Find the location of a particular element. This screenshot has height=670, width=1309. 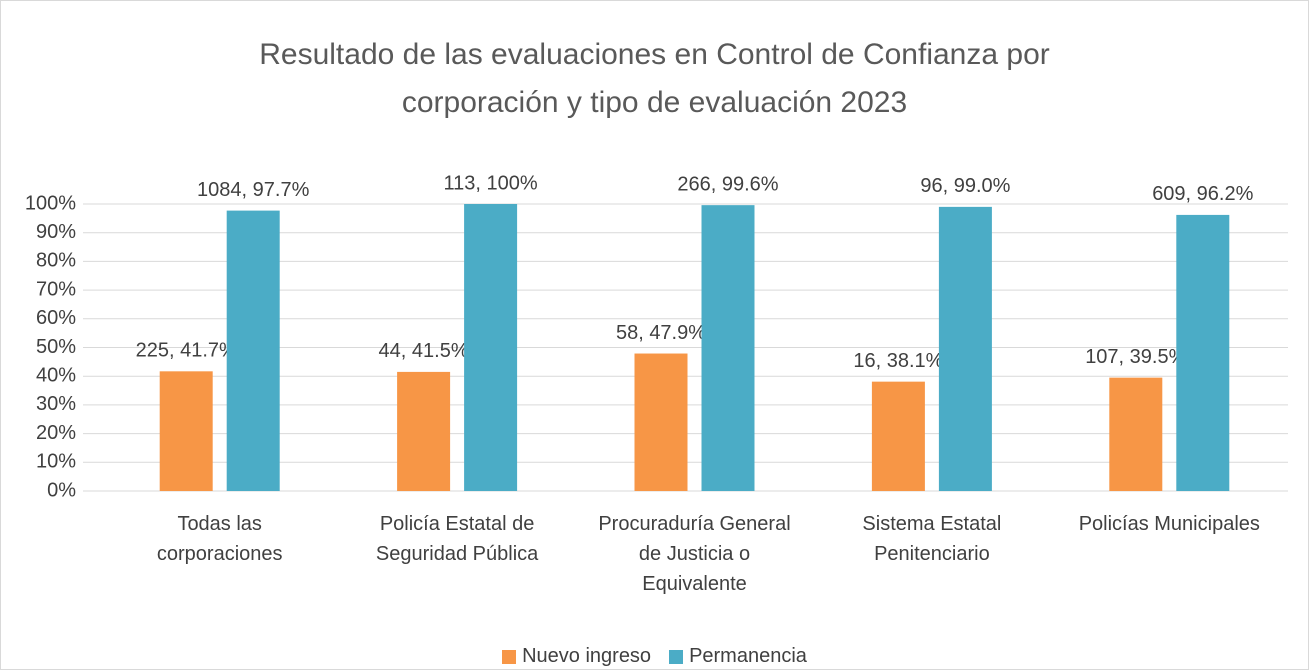

y-tick-label: 100% is located at coordinates (50, 203).